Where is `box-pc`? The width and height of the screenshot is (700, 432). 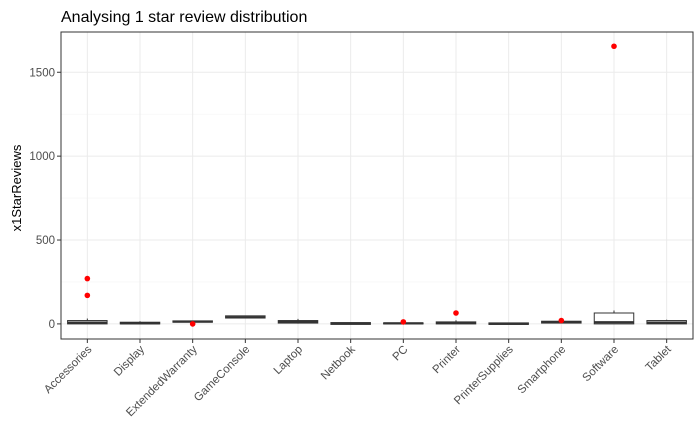 box-pc is located at coordinates (403, 322).